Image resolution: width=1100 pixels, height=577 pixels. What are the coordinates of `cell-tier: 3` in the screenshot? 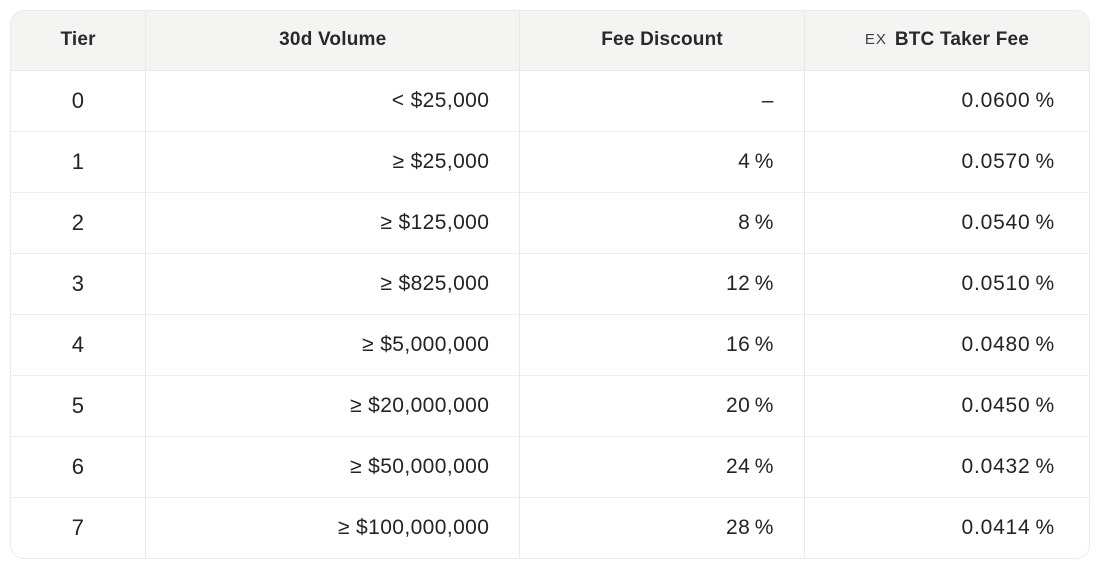 It's located at (78, 283).